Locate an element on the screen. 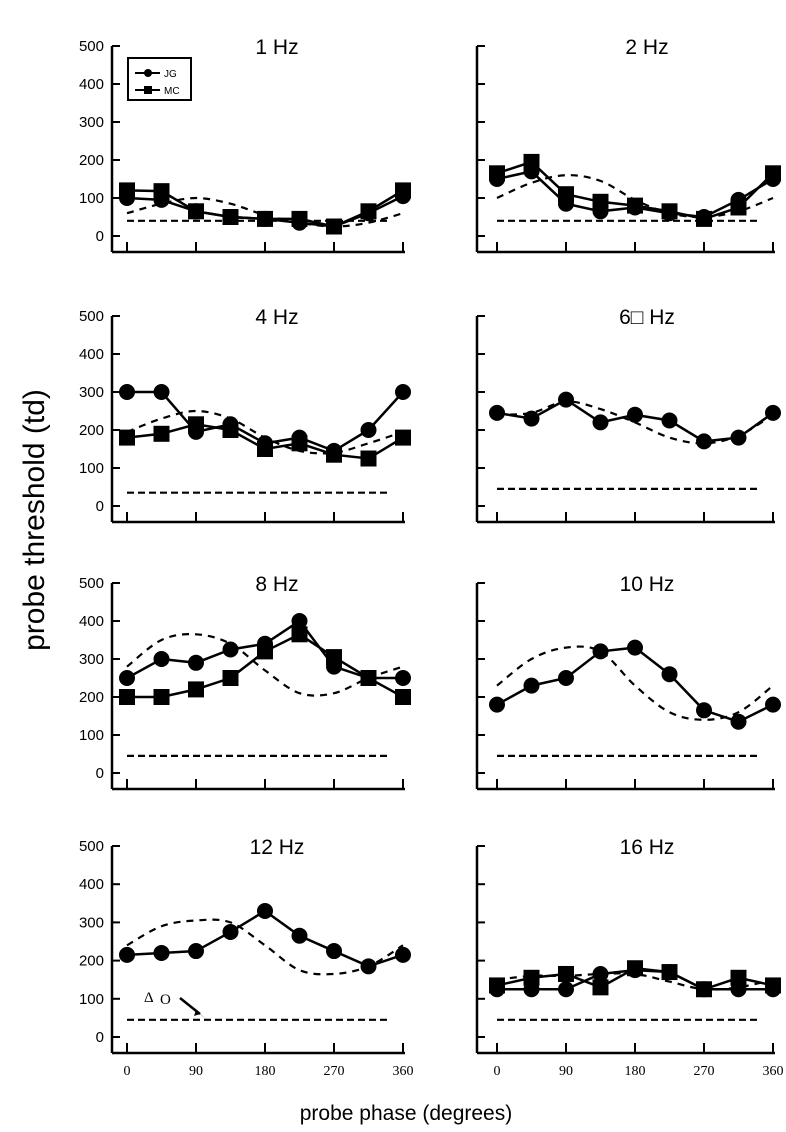 Image resolution: width=786 pixels, height=1132 pixels. panel-6: 10 Hz is located at coordinates (628, 682).